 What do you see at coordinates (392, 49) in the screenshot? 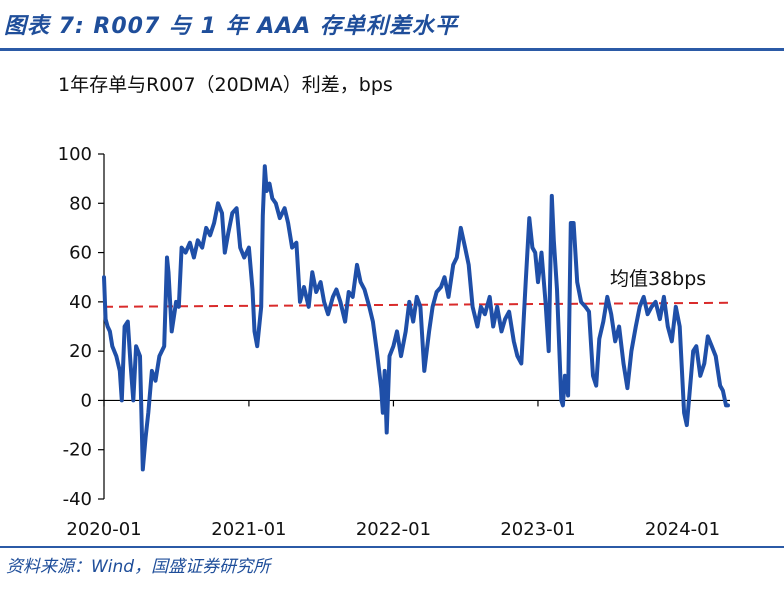
I see `title-divider` at bounding box center [392, 49].